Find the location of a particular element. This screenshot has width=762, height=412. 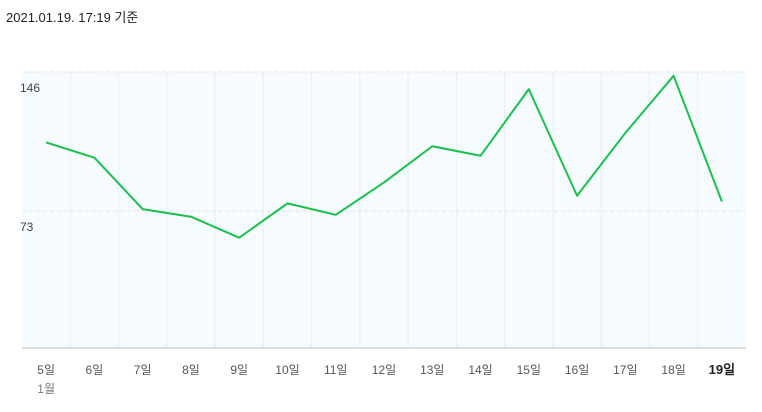

x-tick-label: 17일 is located at coordinates (625, 370).